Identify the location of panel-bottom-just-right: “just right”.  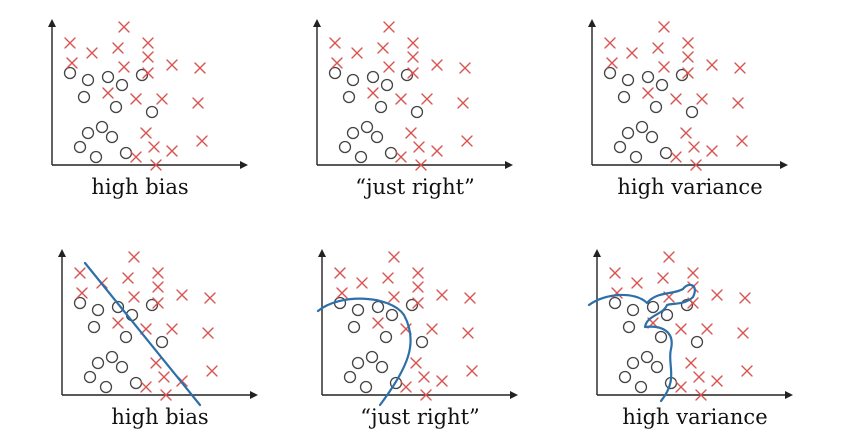
(410, 337).